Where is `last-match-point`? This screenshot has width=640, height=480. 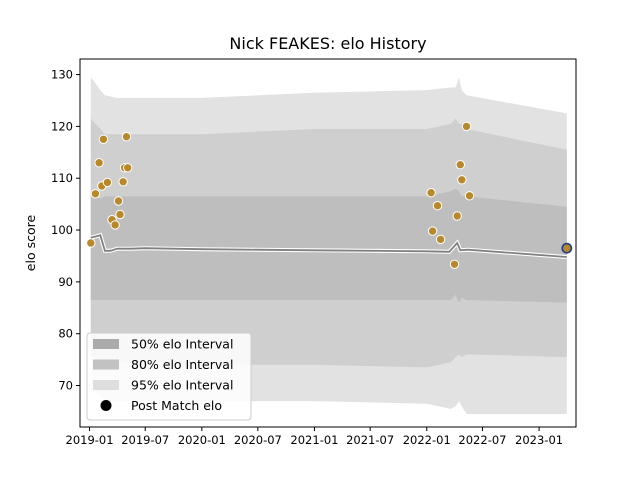
last-match-point is located at coordinates (567, 248).